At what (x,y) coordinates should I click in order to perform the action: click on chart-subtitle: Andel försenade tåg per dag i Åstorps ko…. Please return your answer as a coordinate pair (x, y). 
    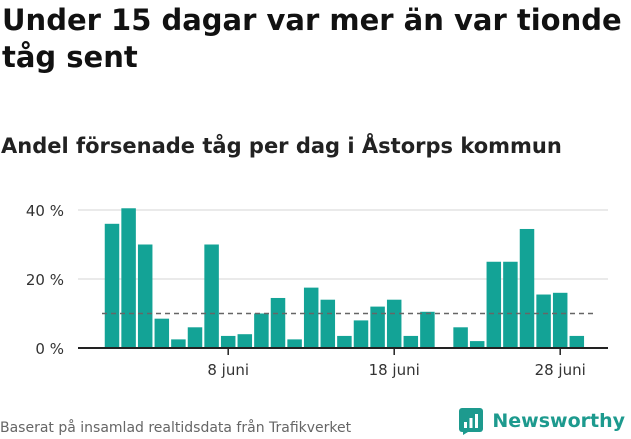
    Looking at the image, I should click on (281, 146).